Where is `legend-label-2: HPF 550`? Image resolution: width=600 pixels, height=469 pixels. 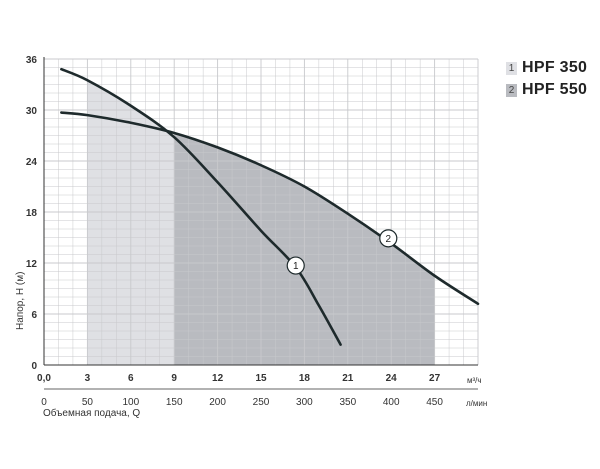 legend-label-2: HPF 550 is located at coordinates (555, 89).